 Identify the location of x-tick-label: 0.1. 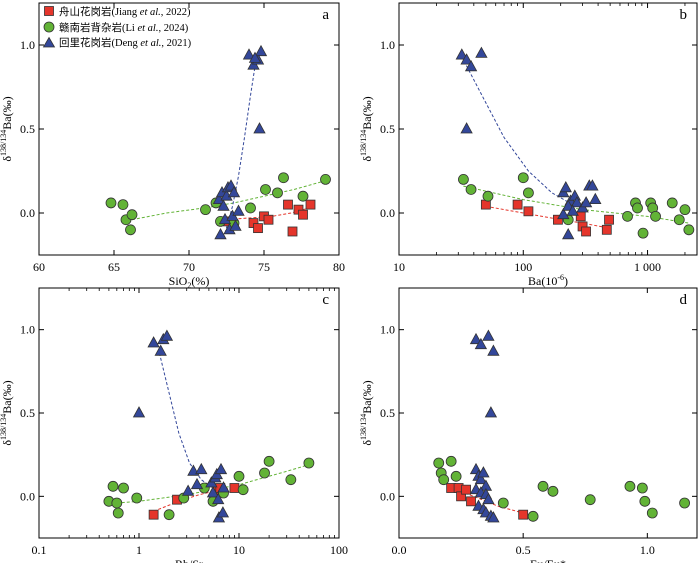
(39, 550).